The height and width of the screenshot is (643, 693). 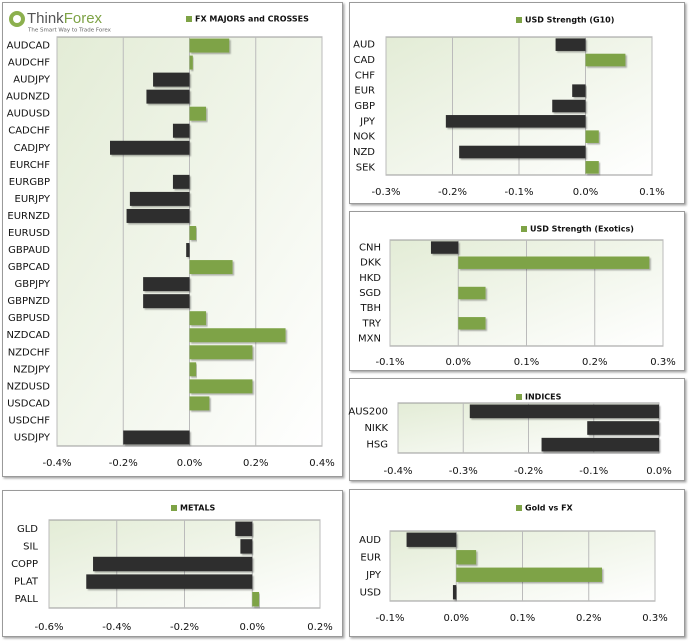 I want to click on brand-forex: Forex, so click(x=83, y=18).